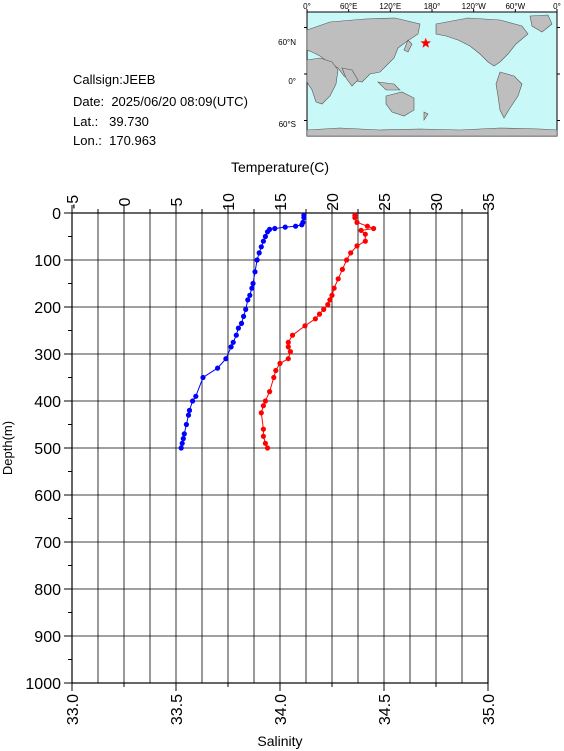 This screenshot has width=564, height=751. Describe the element at coordinates (432, 6) in the screenshot. I see `map-longitude-labels: 0° 60°E 120°E 180° 120°W 60°W 0°` at that location.